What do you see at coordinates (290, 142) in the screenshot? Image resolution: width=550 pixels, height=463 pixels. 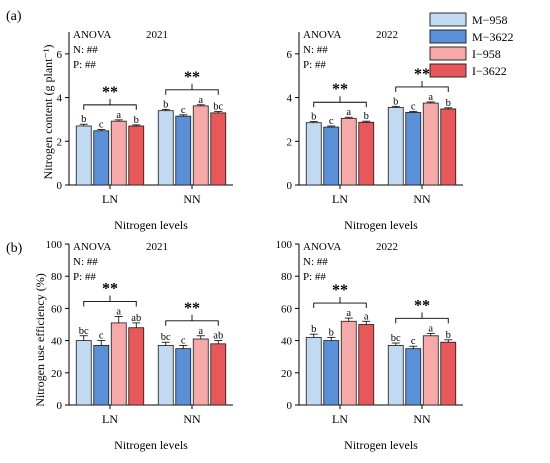 I see `y-tick-label: 2` at bounding box center [290, 142].